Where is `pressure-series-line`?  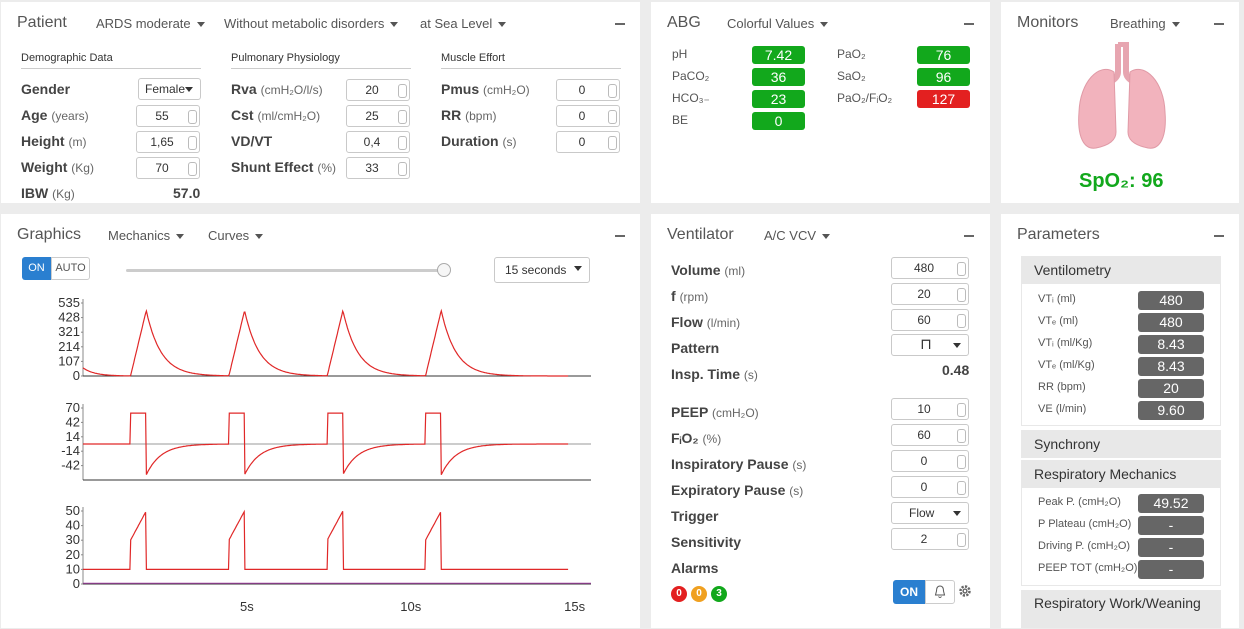 pressure-series-line is located at coordinates (326, 539).